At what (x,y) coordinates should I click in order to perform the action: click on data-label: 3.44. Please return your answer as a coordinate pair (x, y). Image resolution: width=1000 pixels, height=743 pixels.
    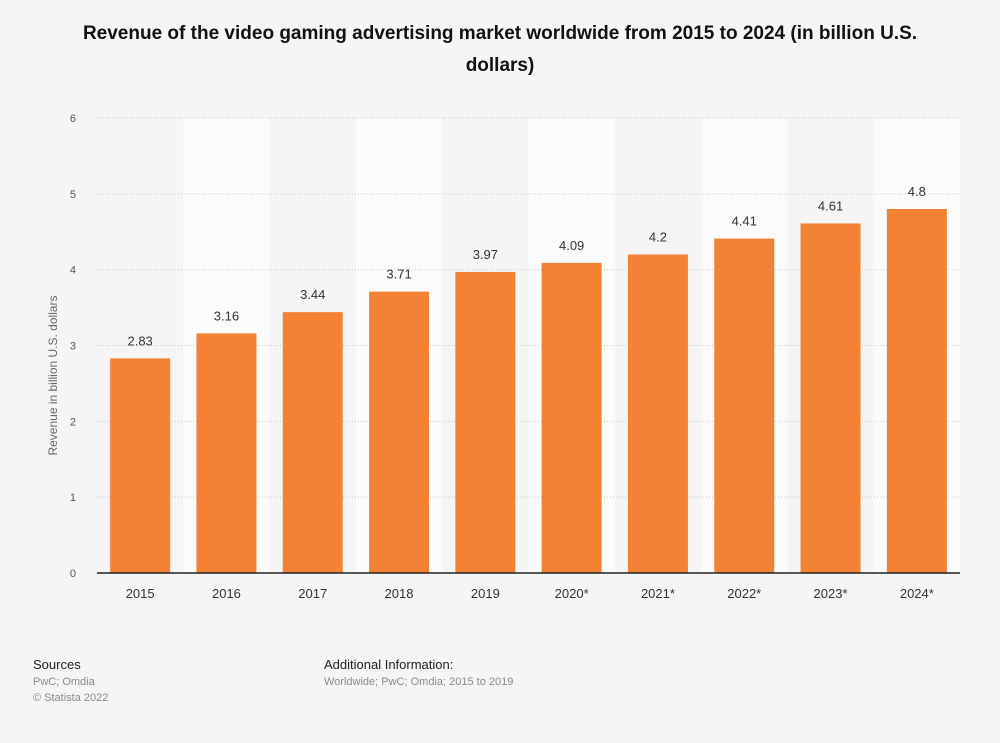
    Looking at the image, I should click on (312, 294).